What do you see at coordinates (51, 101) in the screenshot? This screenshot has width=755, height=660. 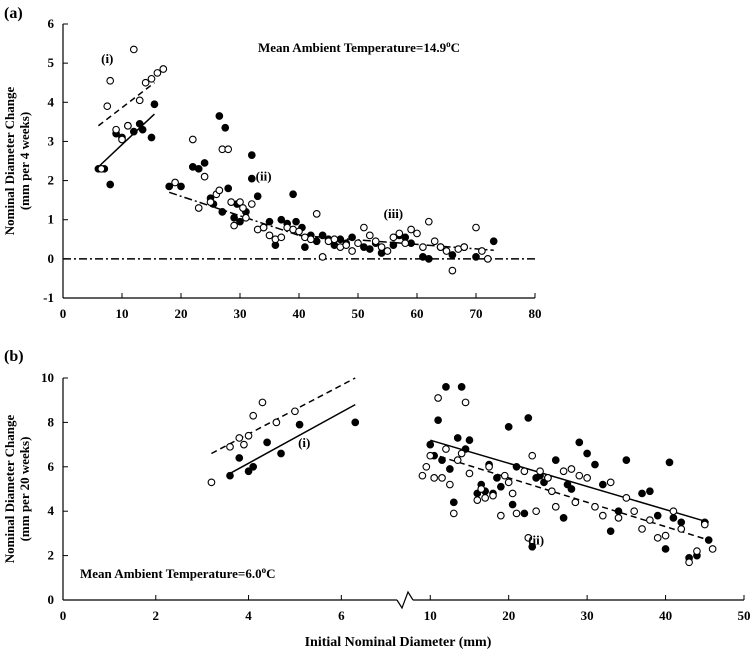 I see `y-tick-label-a: 4` at bounding box center [51, 101].